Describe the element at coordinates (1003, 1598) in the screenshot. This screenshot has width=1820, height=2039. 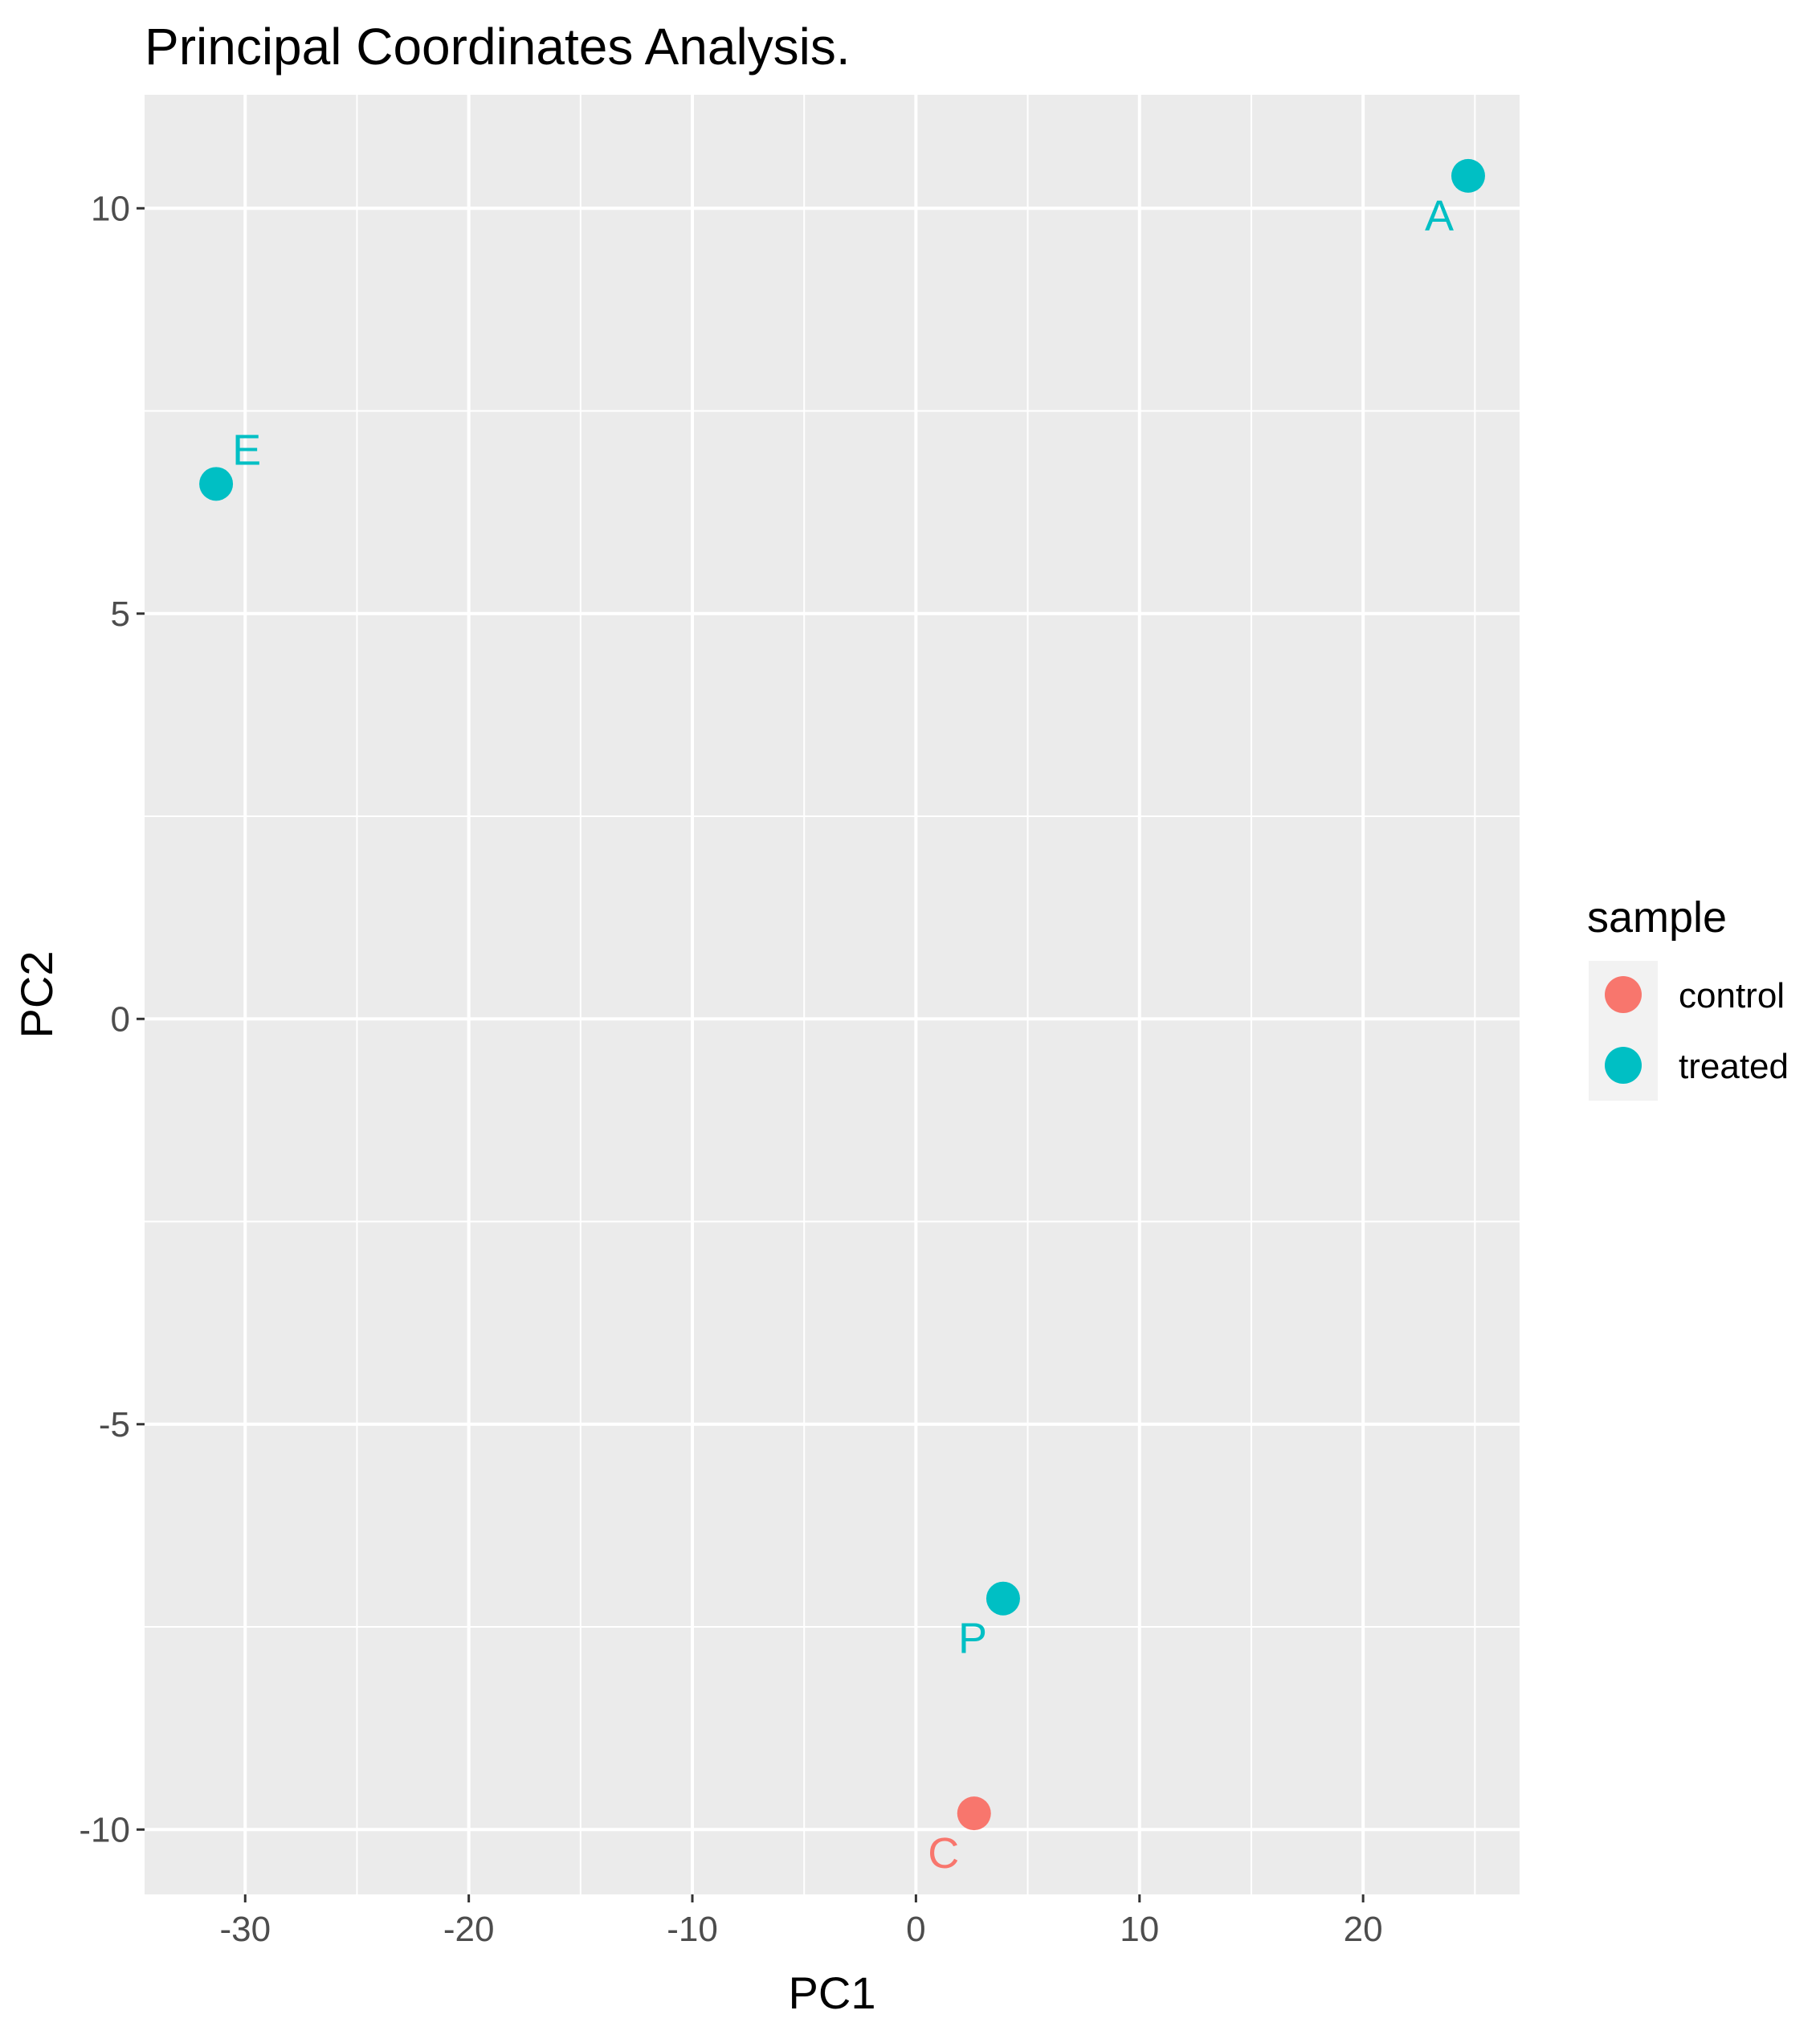
I see `data-point-p` at that location.